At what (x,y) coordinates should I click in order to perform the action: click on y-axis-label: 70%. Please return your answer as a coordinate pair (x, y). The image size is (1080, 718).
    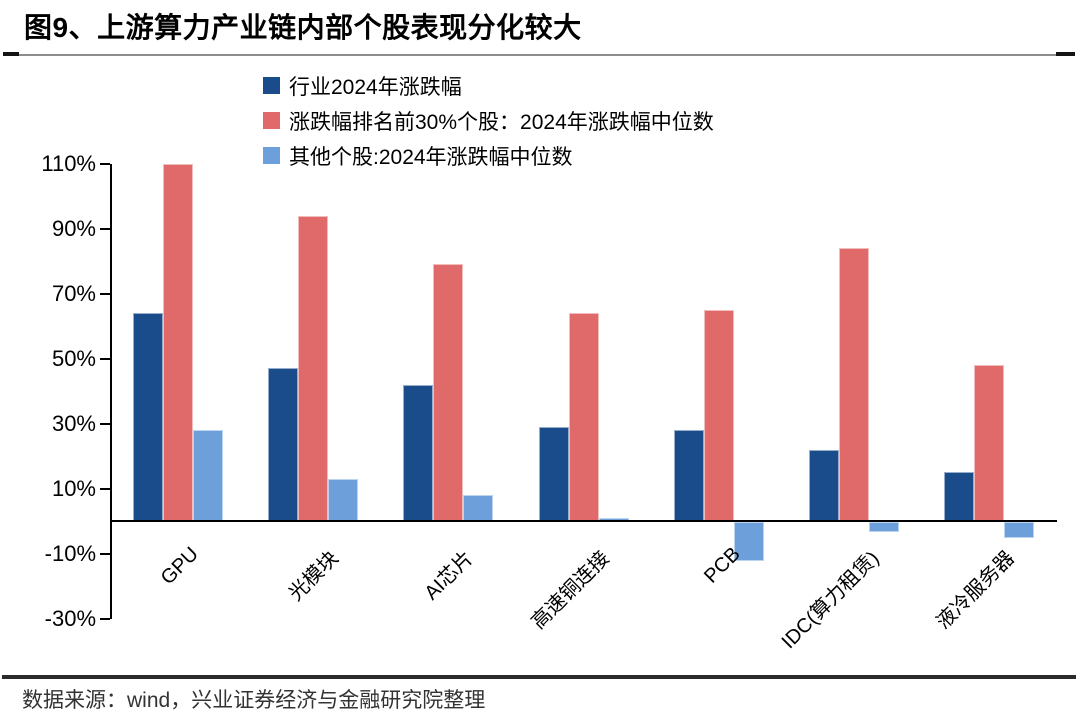
    Looking at the image, I should click on (73, 293).